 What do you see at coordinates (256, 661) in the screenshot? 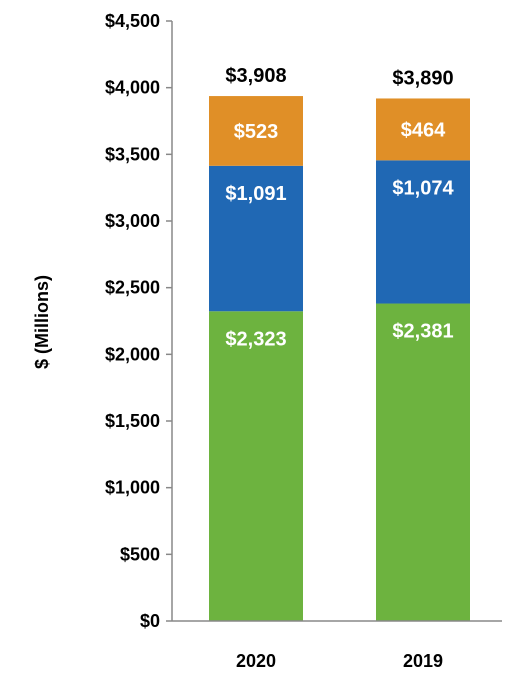
I see `x-category-label: 2020` at bounding box center [256, 661].